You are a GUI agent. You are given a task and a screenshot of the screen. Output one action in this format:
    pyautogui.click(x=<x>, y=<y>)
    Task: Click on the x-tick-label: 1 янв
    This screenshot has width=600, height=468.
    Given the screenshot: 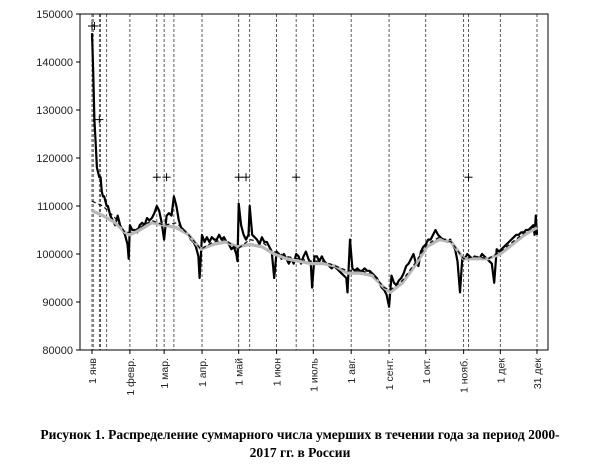 What is the action you would take?
    pyautogui.click(x=93, y=371)
    